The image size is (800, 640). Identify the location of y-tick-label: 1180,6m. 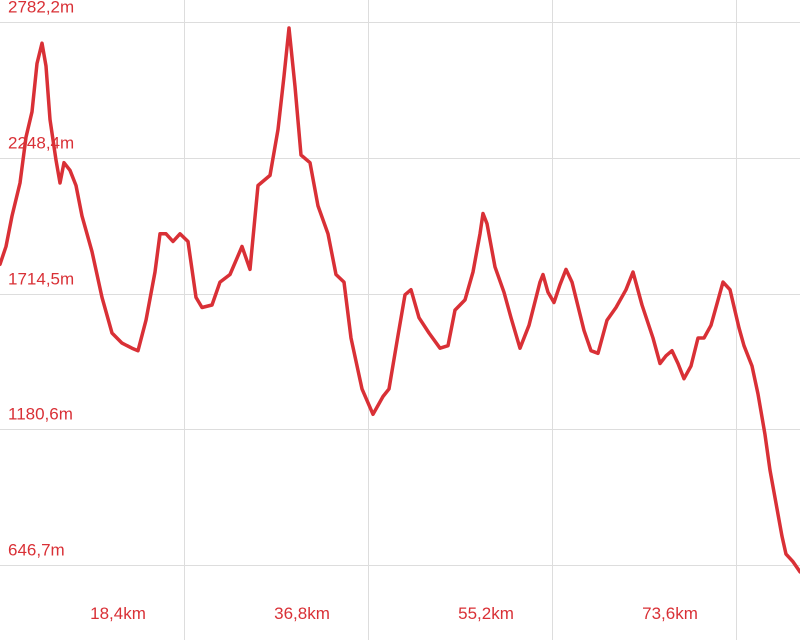
(40, 414).